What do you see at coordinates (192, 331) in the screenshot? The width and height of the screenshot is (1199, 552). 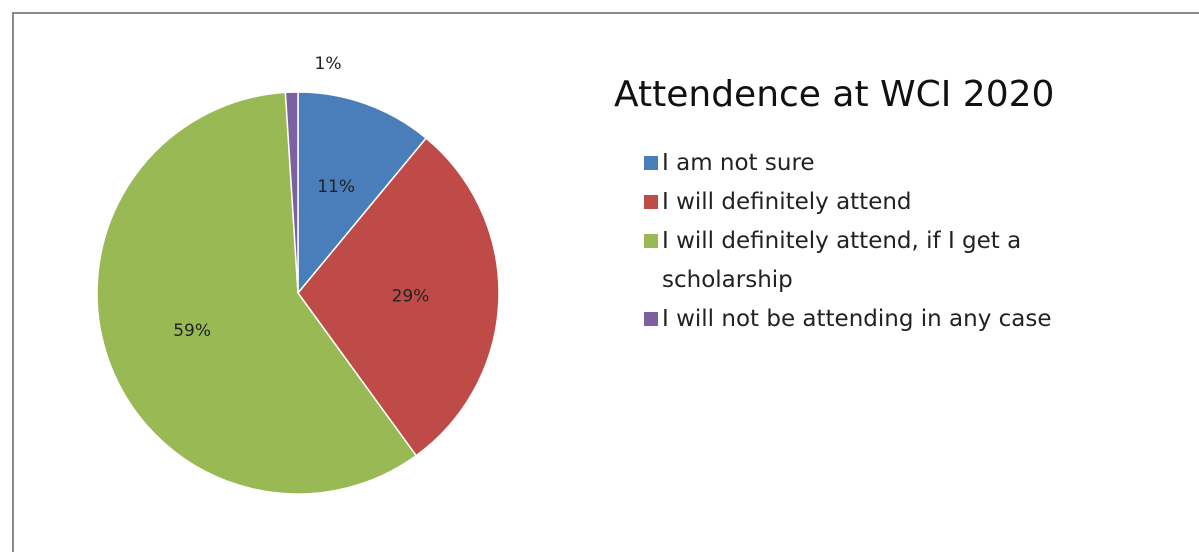 I see `data-label: 59%` at bounding box center [192, 331].